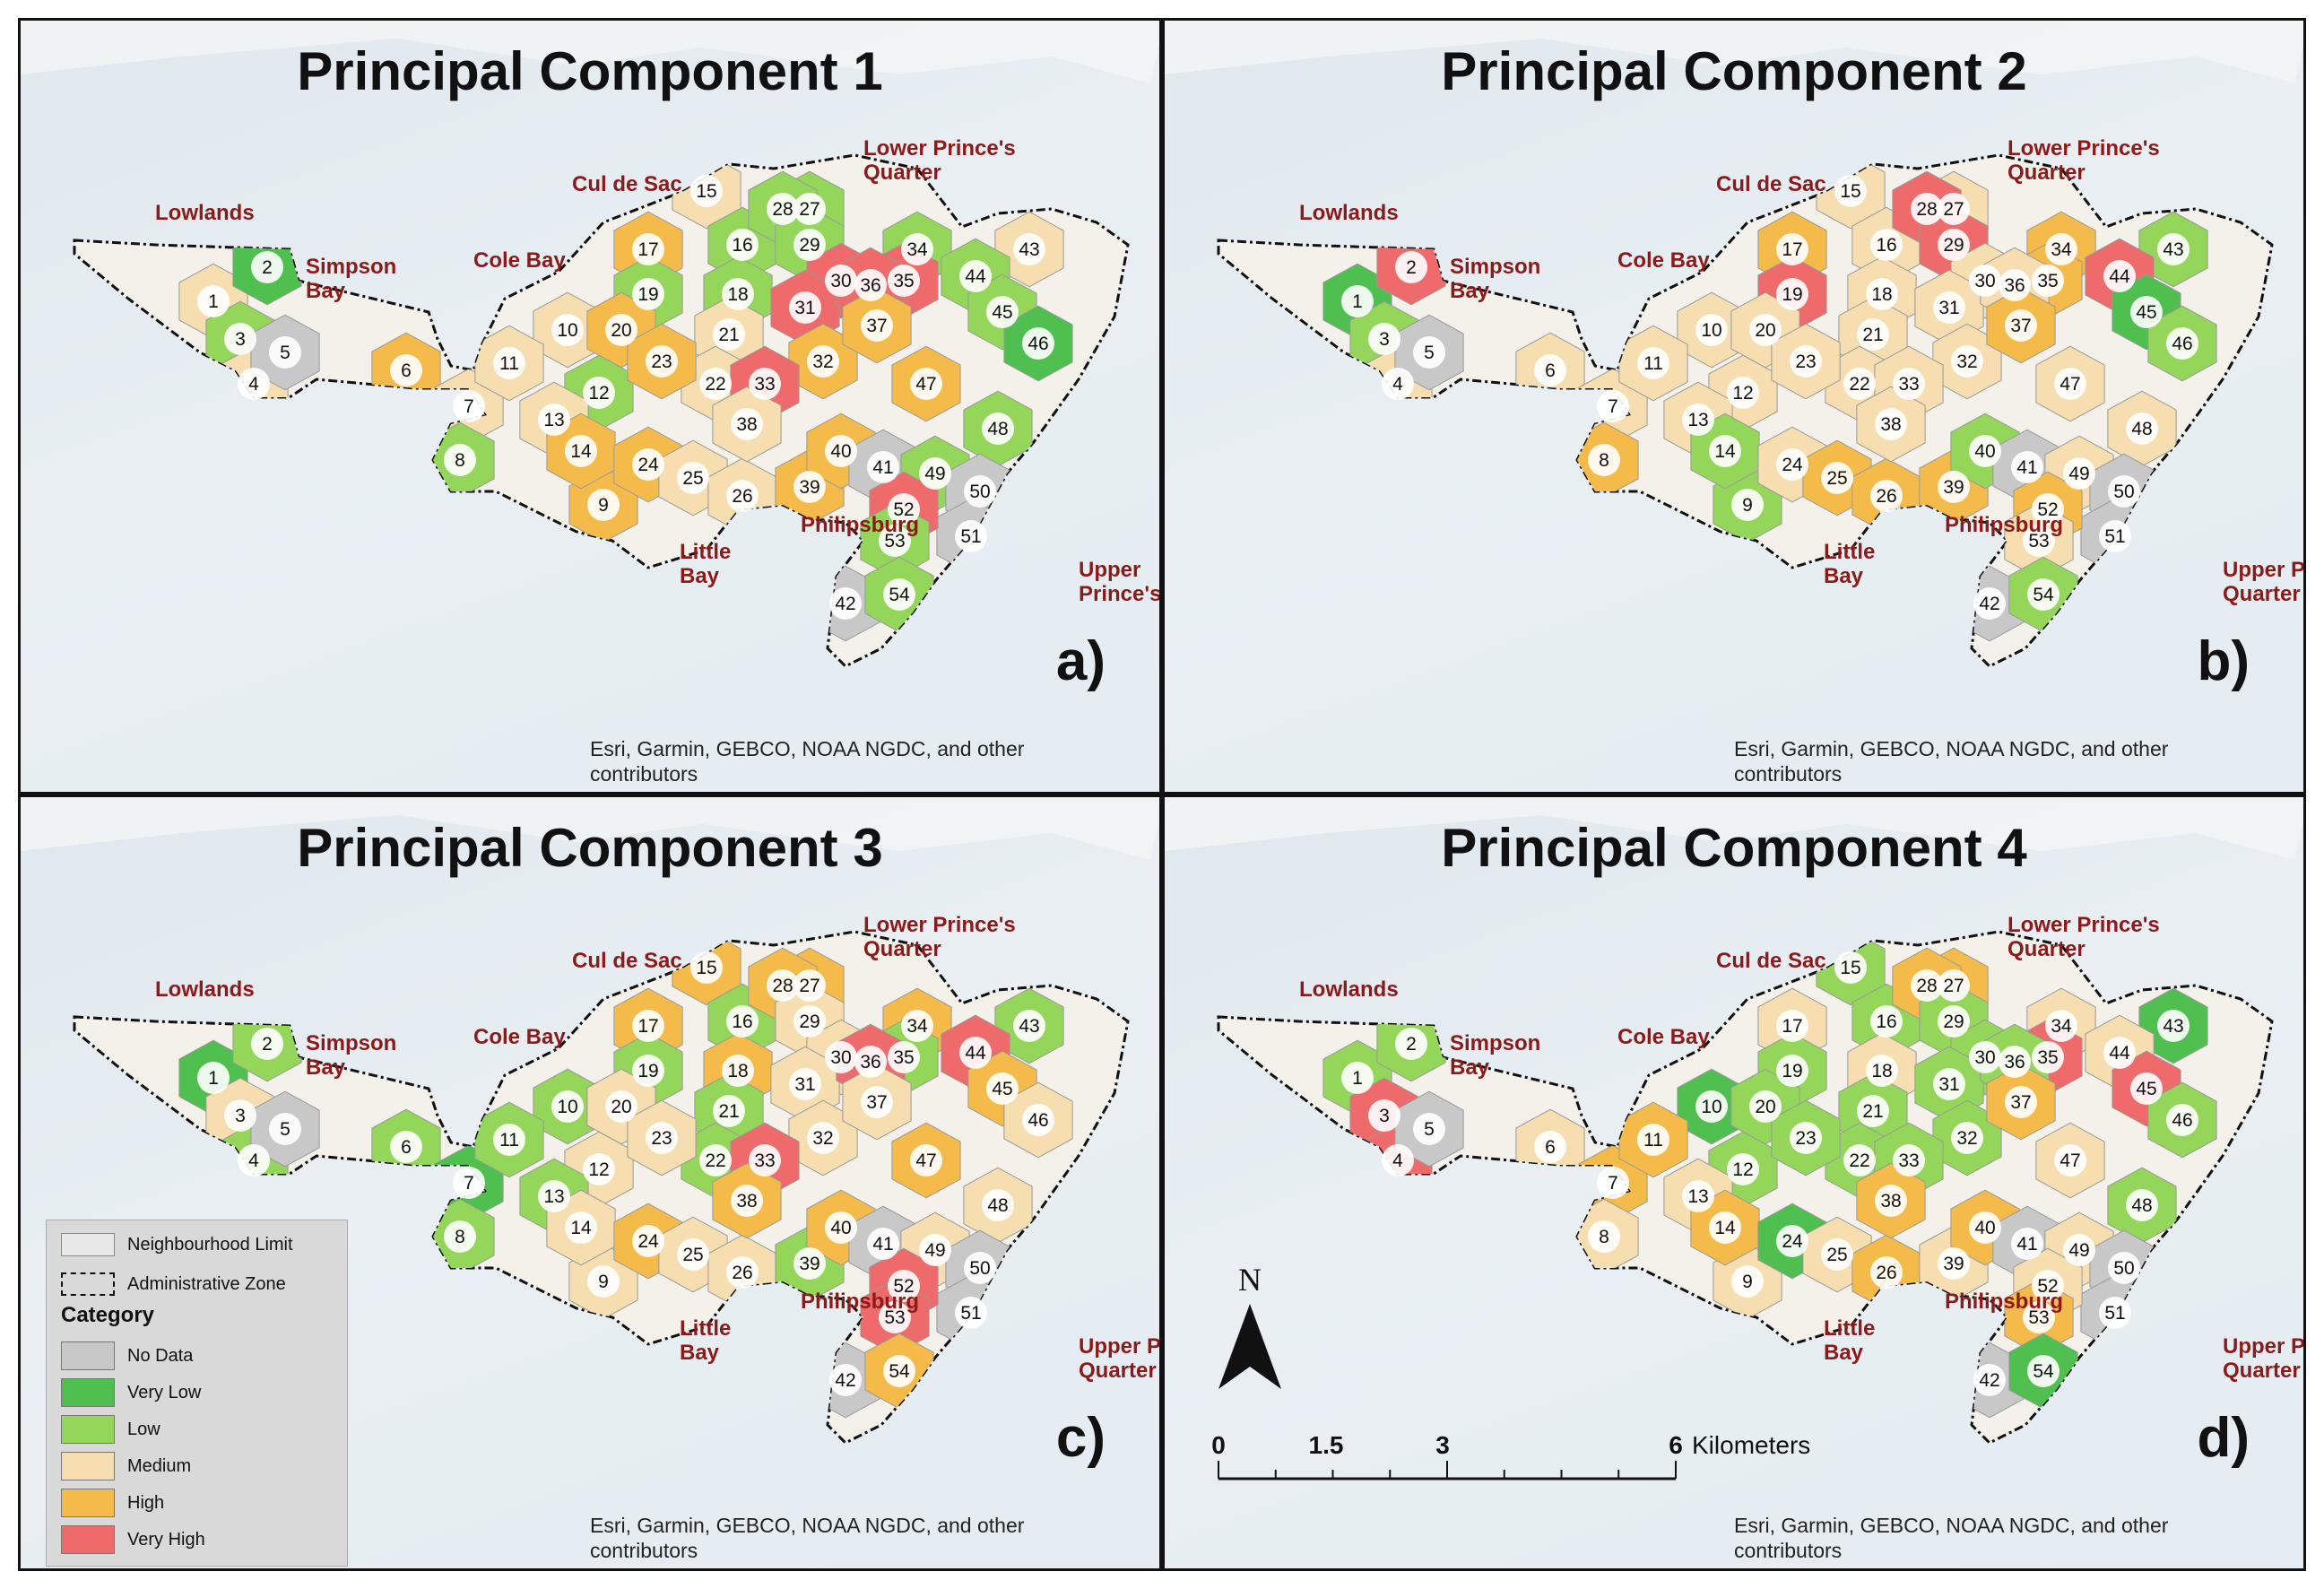 This screenshot has width=2324, height=1589. I want to click on neighbourhood-number: 18, so click(1881, 294).